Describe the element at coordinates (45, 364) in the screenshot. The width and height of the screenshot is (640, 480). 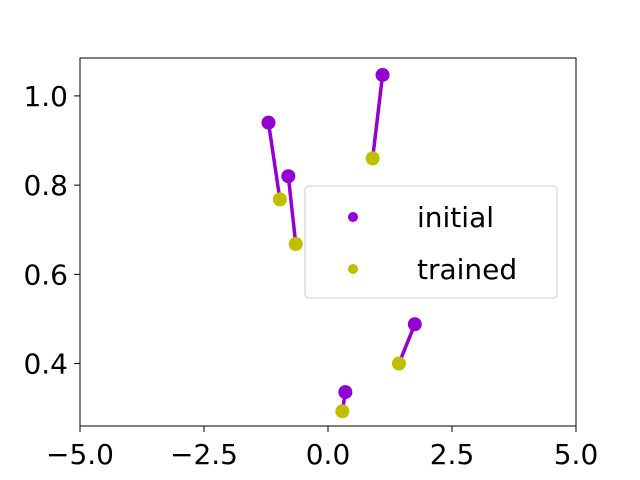
I see `y-tick-label: 0.4` at that location.